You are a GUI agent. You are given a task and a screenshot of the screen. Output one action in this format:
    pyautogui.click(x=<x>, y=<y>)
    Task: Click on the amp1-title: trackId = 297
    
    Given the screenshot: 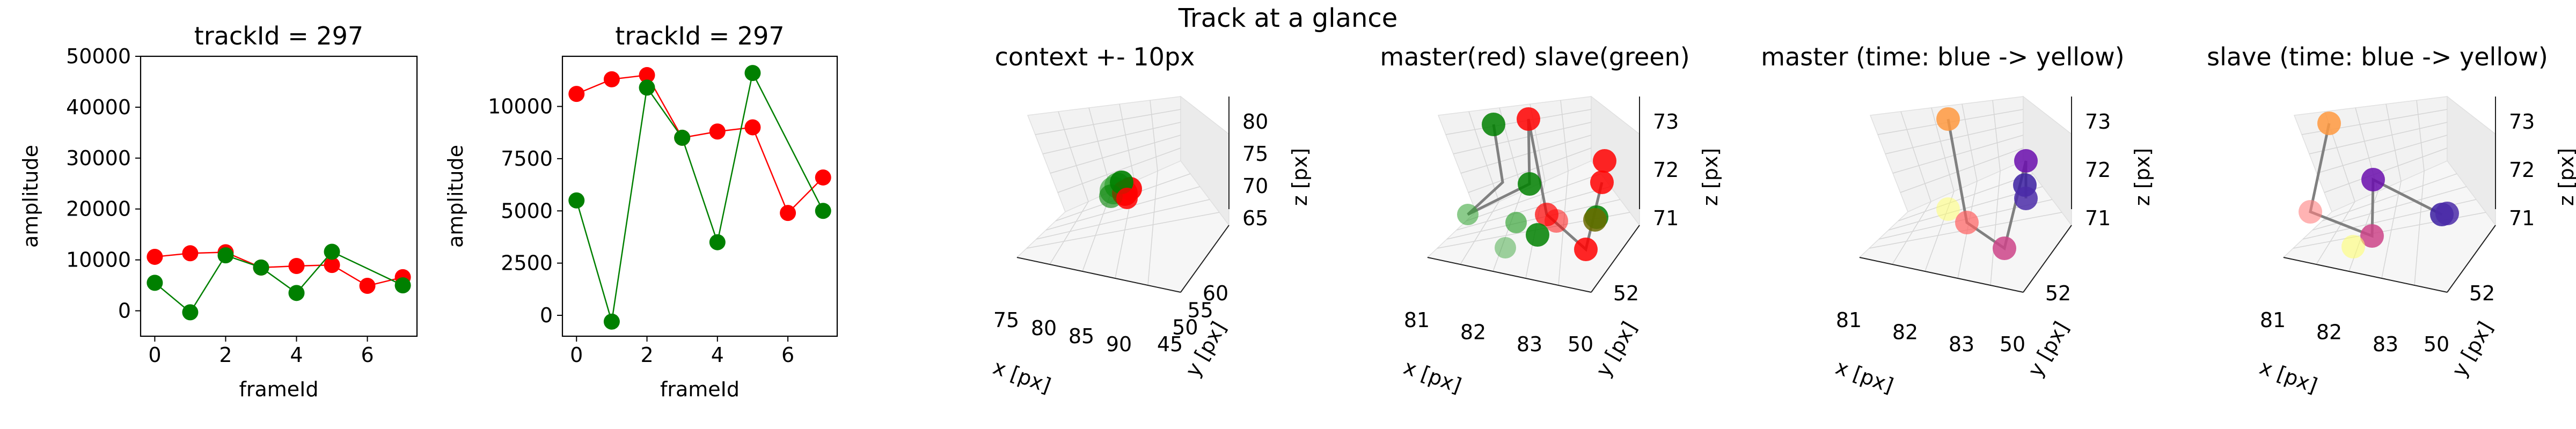 What is the action you would take?
    pyautogui.click(x=278, y=35)
    